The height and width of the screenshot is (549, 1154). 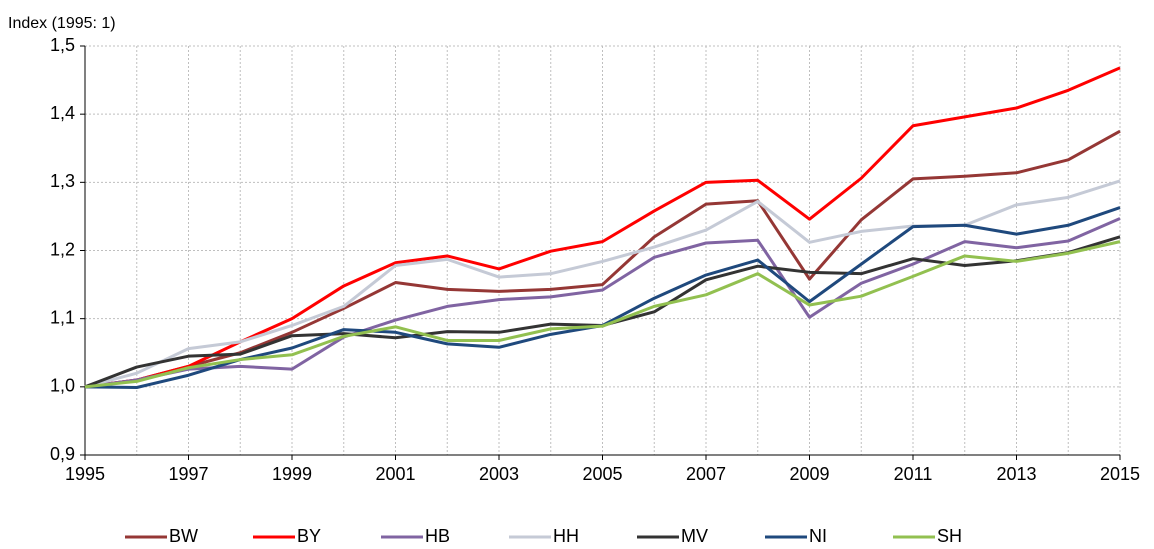 What do you see at coordinates (62, 45) in the screenshot?
I see `y-tick-label: 1,5` at bounding box center [62, 45].